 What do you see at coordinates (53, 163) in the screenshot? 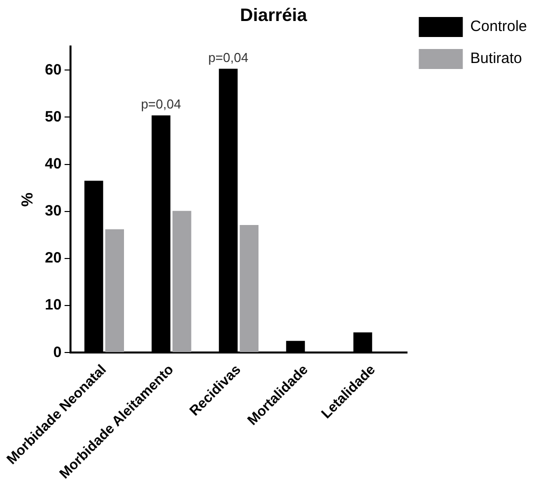
I see `y-tick-label: 40` at bounding box center [53, 163].